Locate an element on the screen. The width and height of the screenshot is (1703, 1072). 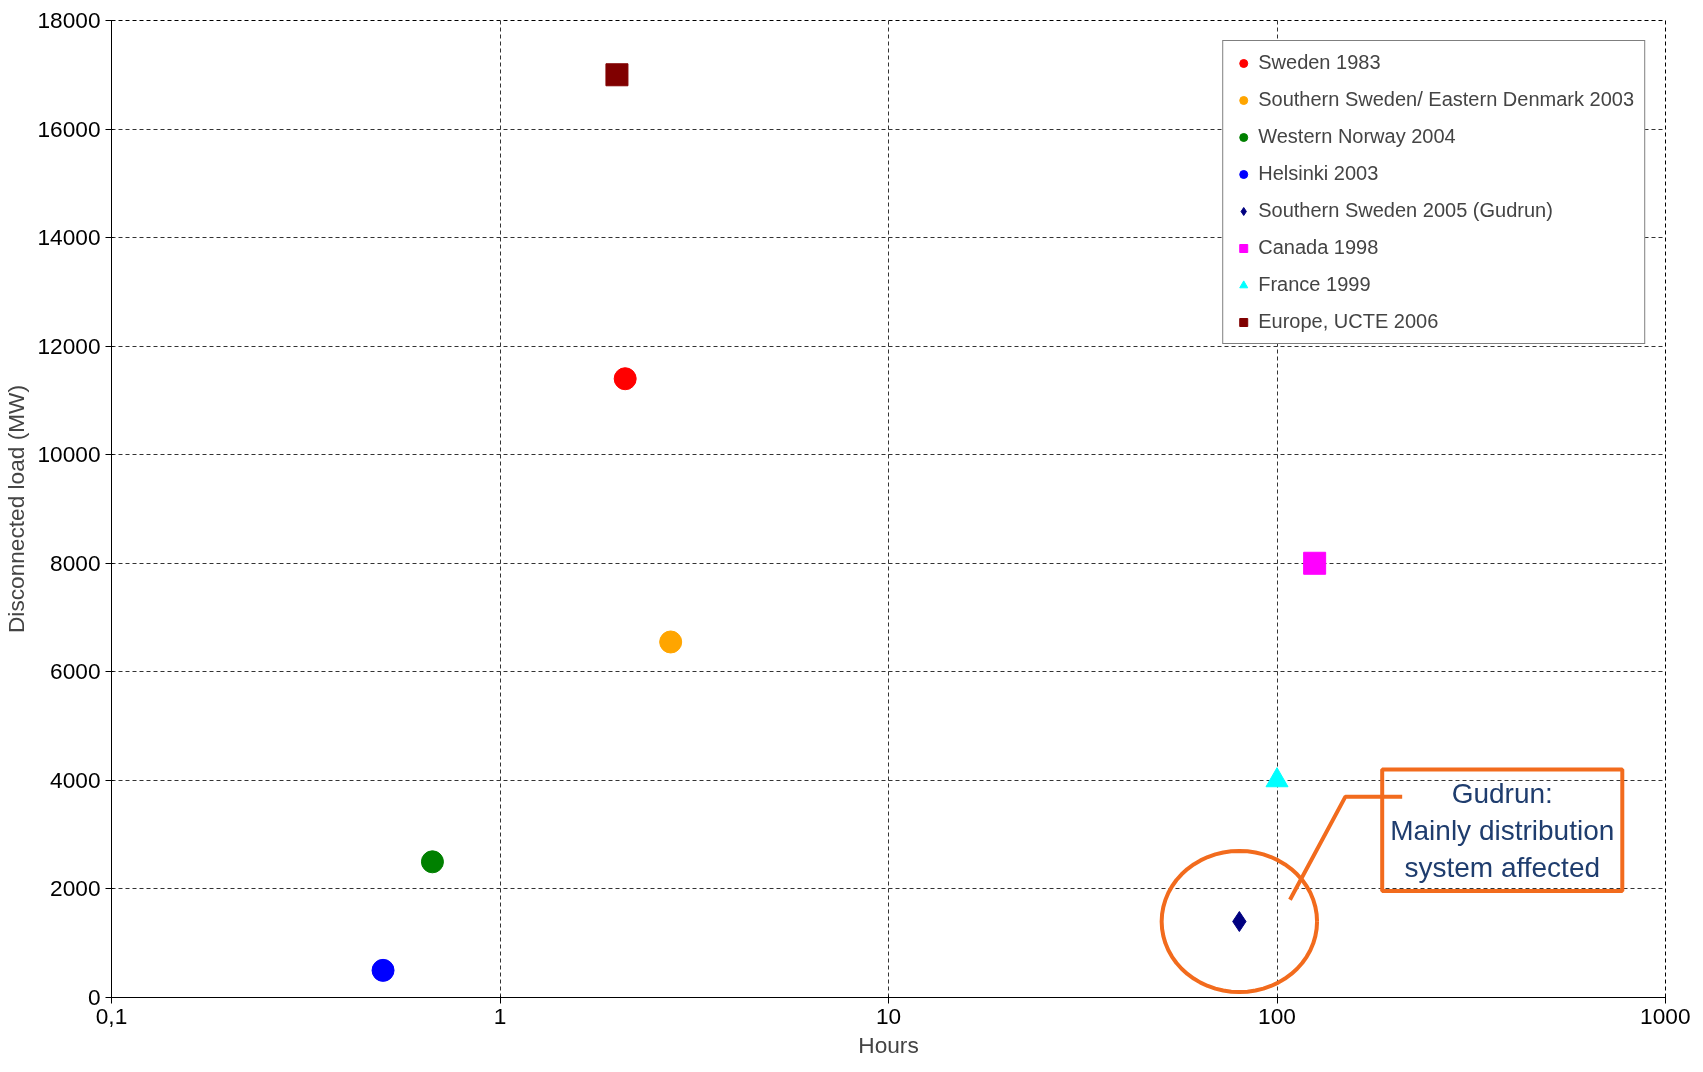
y-tick-label: 6000 is located at coordinates (75, 671).